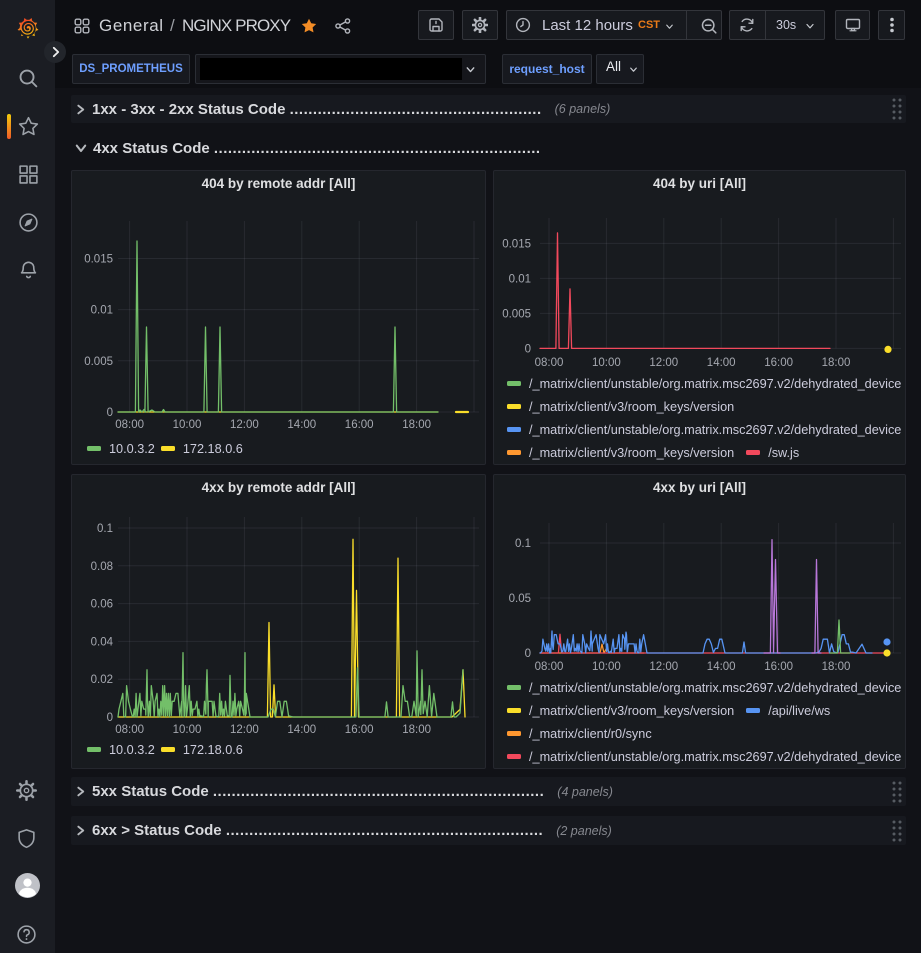 Image resolution: width=921 pixels, height=953 pixels. What do you see at coordinates (102, 567) in the screenshot?
I see `svg-text: 0.08` at bounding box center [102, 567].